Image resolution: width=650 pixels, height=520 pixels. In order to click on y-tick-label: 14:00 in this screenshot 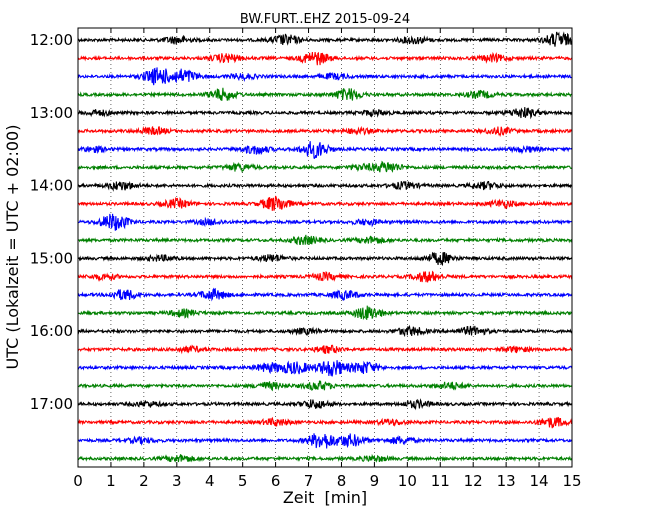, I will do `click(51, 186)`.